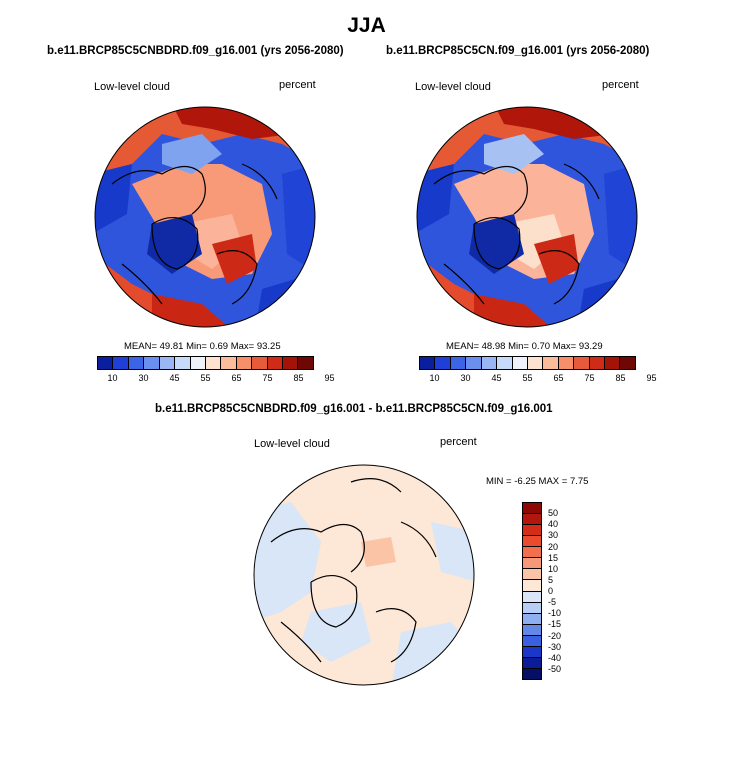 The height and width of the screenshot is (771, 733). I want to click on polar-map-right, so click(527, 217).